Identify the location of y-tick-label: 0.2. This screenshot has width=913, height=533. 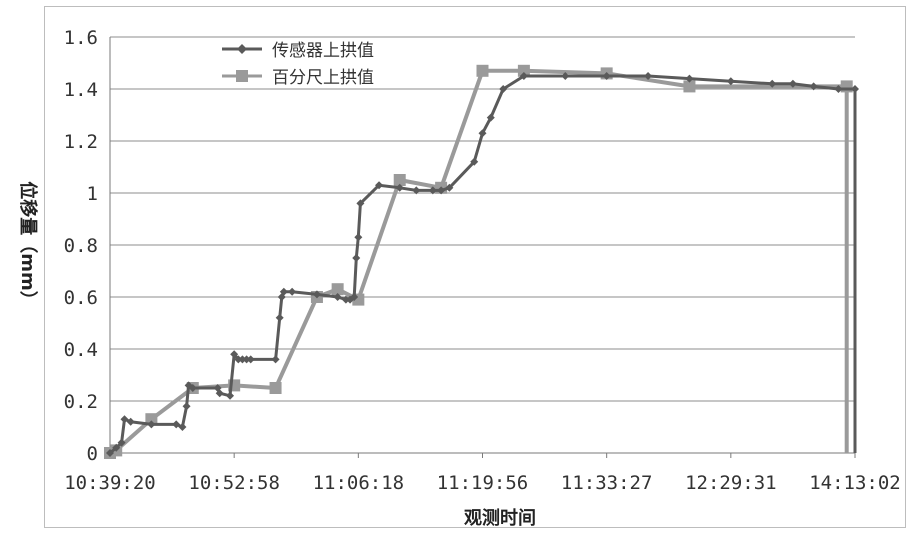
(81, 402).